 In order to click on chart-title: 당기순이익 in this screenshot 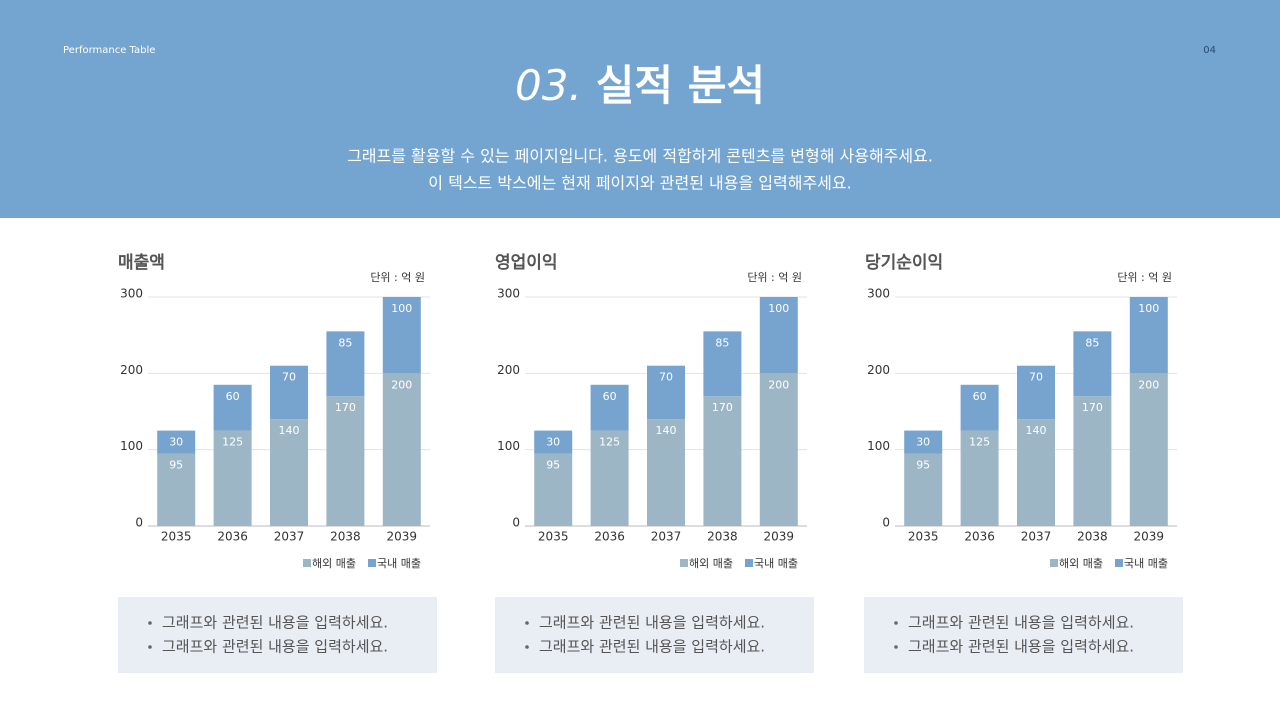, I will do `click(904, 263)`.